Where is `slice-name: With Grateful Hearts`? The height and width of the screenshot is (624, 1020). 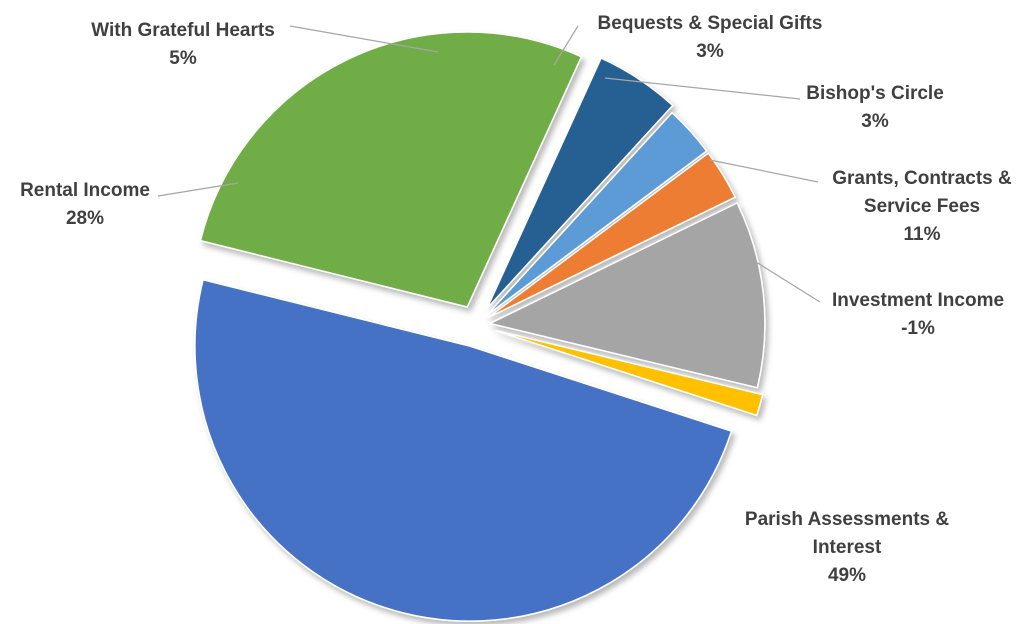
slice-name: With Grateful Hearts is located at coordinates (183, 30).